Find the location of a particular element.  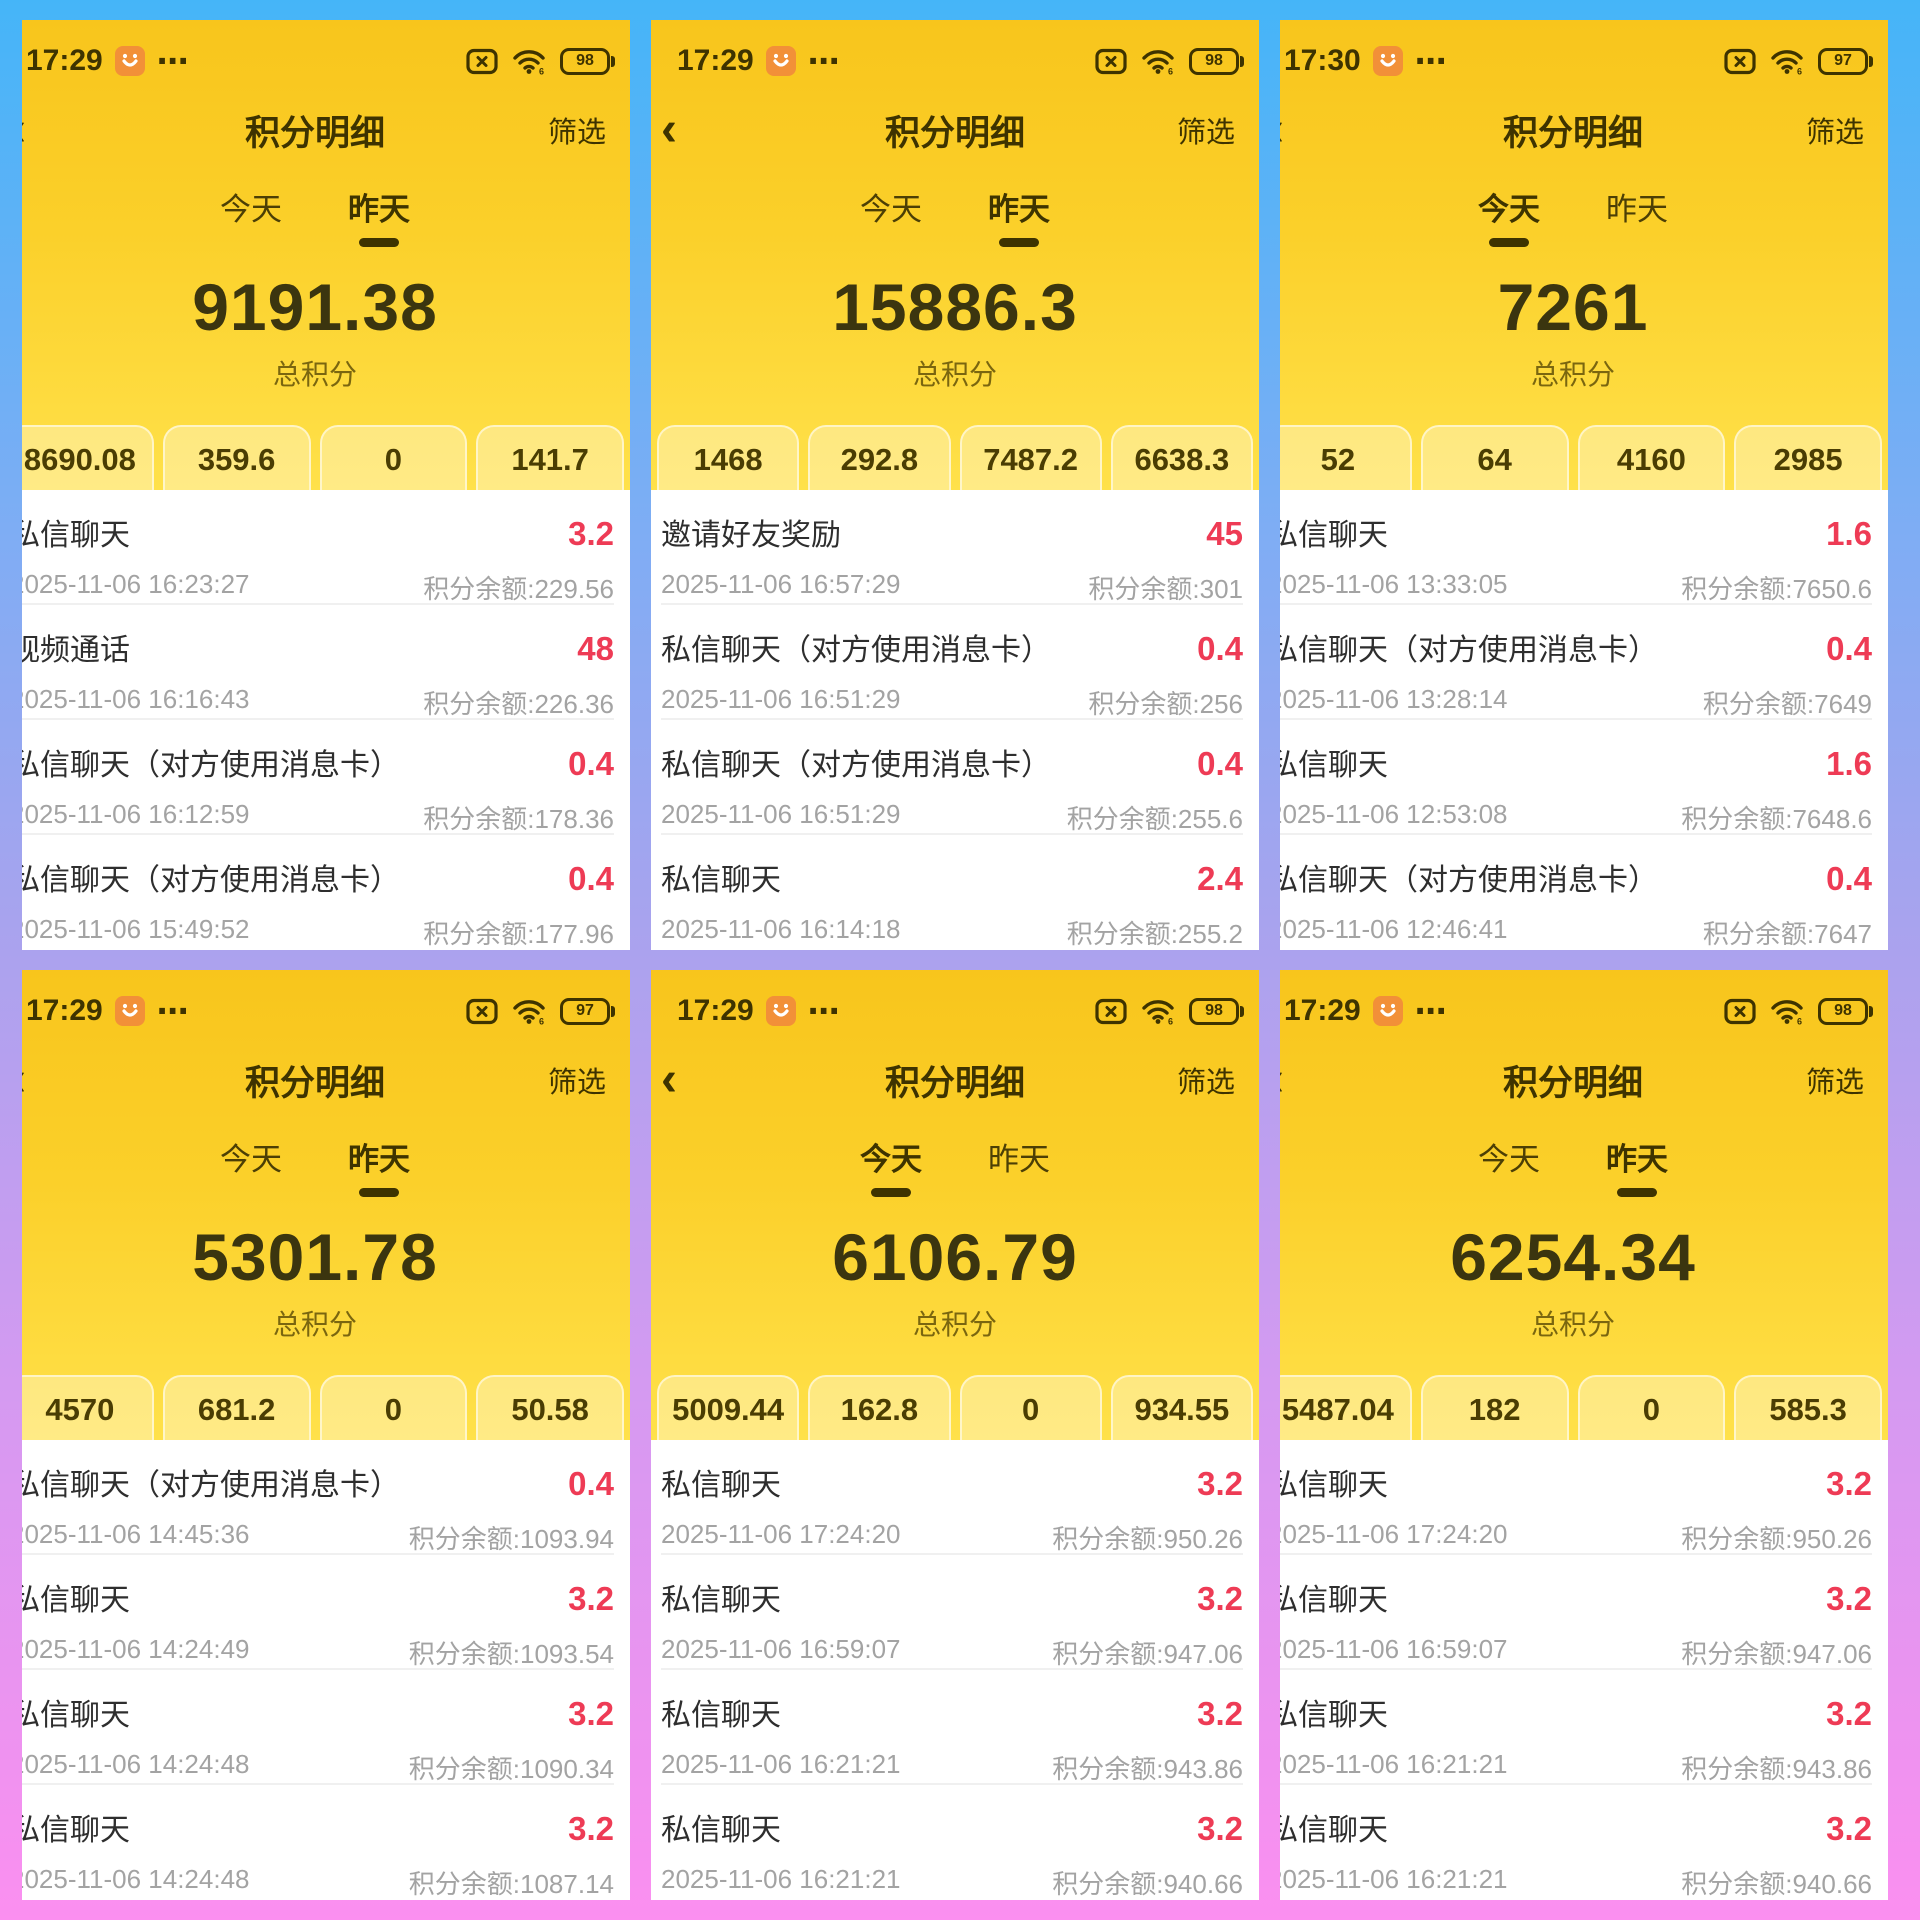

transaction-time: 2025-11-06 16:12:59 is located at coordinates (136, 814).